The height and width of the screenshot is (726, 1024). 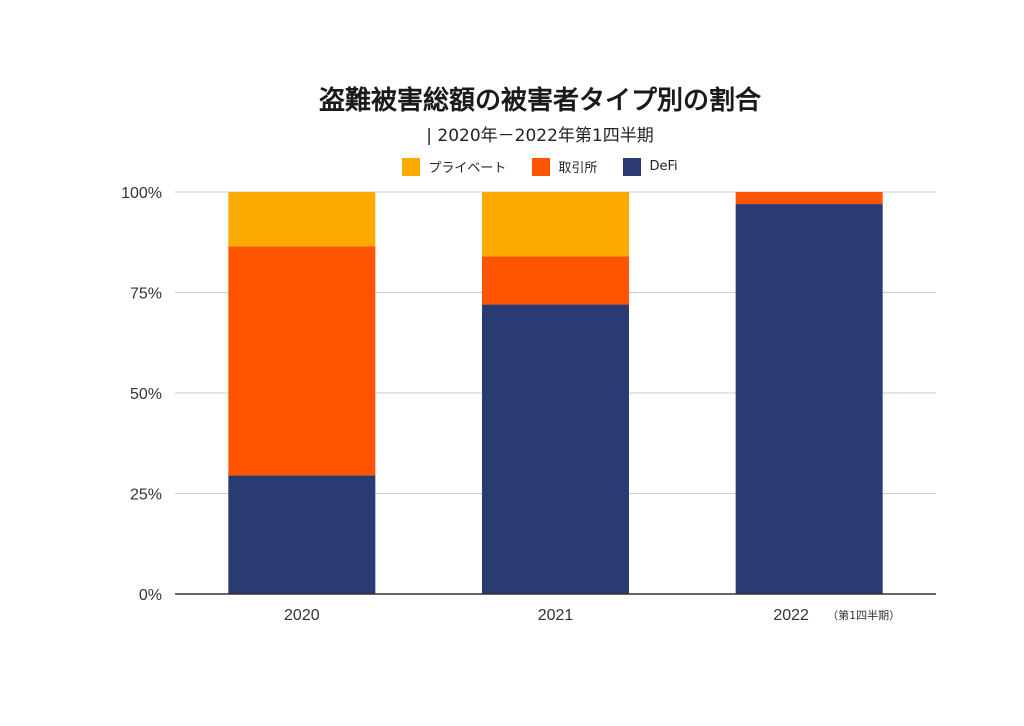 What do you see at coordinates (632, 166) in the screenshot?
I see `legend-swatch-defi` at bounding box center [632, 166].